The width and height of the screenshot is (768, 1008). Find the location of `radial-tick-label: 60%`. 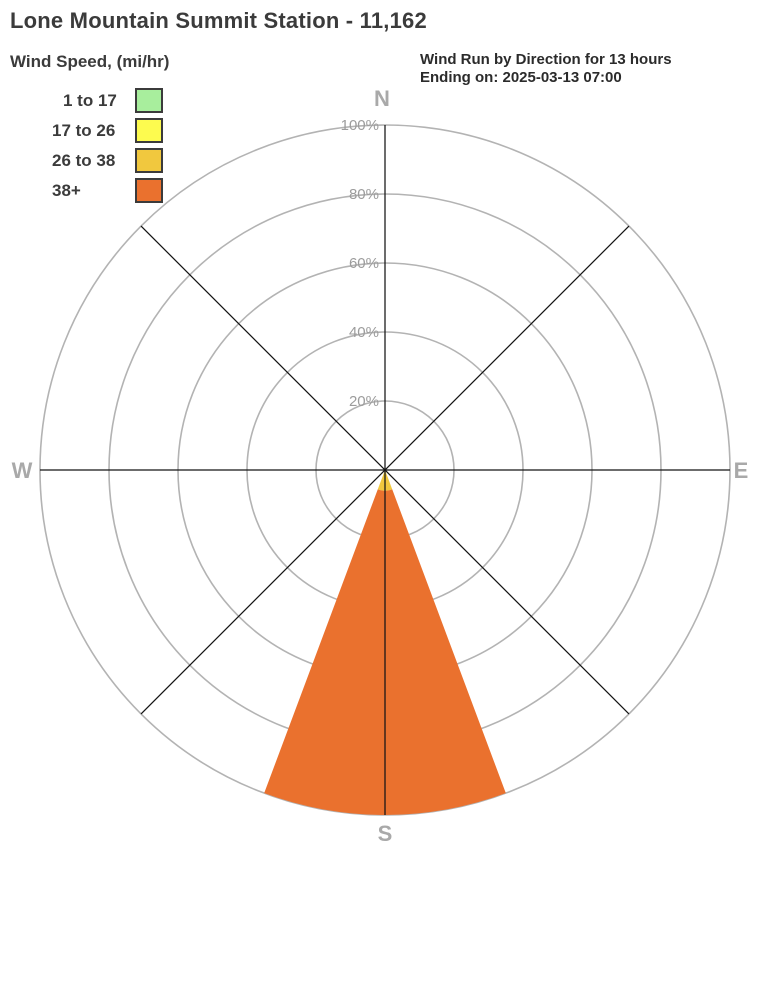

radial-tick-label: 60% is located at coordinates (364, 263).